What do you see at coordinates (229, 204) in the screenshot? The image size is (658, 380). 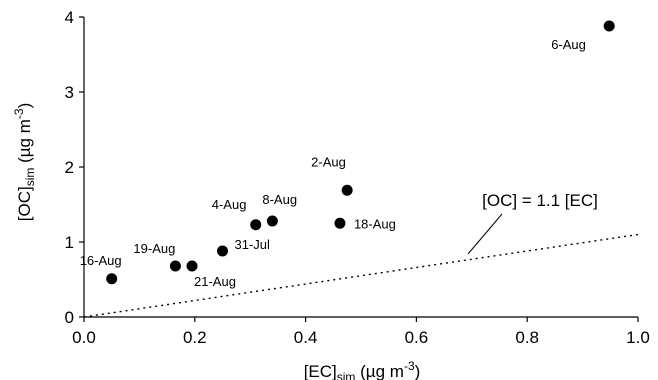 I see `point-label: 4-Aug` at bounding box center [229, 204].